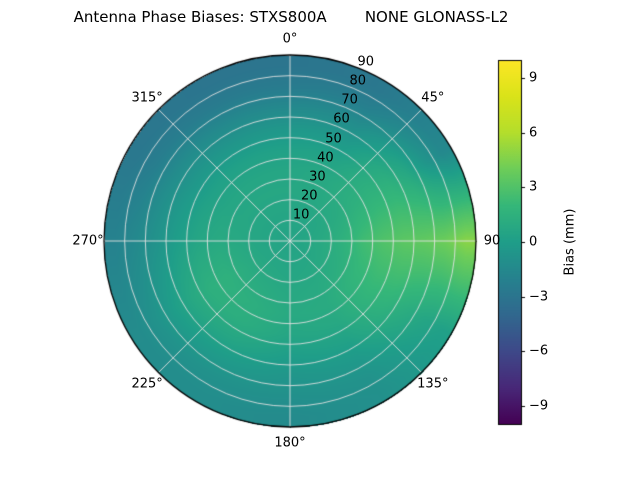 This screenshot has width=640, height=480. Describe the element at coordinates (341, 119) in the screenshot. I see `r-tick-label: 60` at that location.